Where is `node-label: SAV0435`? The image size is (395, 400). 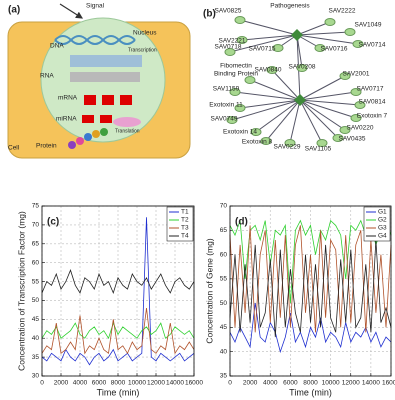
node-label: SAV0435 is located at coordinates (352, 139).